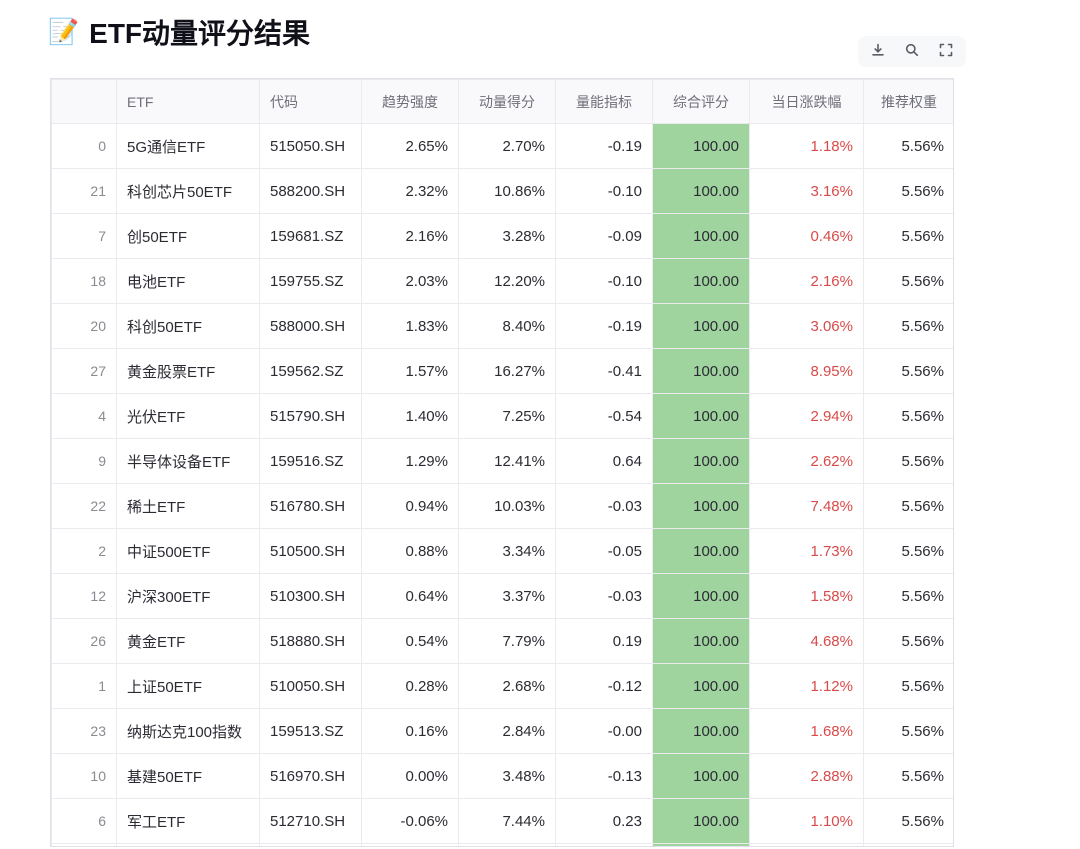 This screenshot has width=1080, height=849. Describe the element at coordinates (188, 506) in the screenshot. I see `cell-etf-name: 稀土ETF` at that location.